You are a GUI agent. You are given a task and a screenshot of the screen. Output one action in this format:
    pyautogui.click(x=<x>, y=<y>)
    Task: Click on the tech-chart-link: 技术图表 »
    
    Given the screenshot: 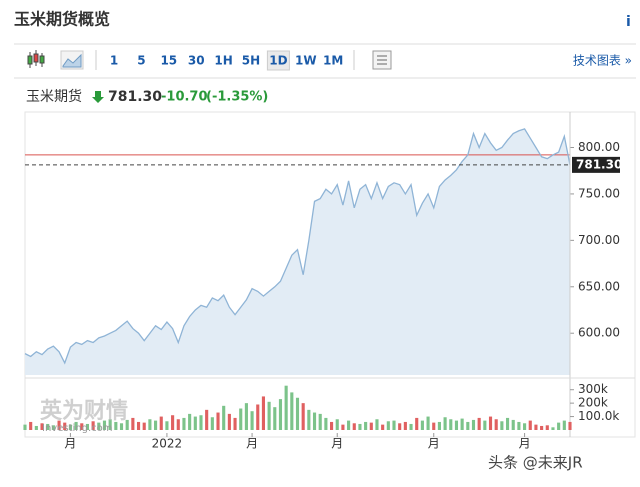 What is the action you would take?
    pyautogui.click(x=602, y=61)
    